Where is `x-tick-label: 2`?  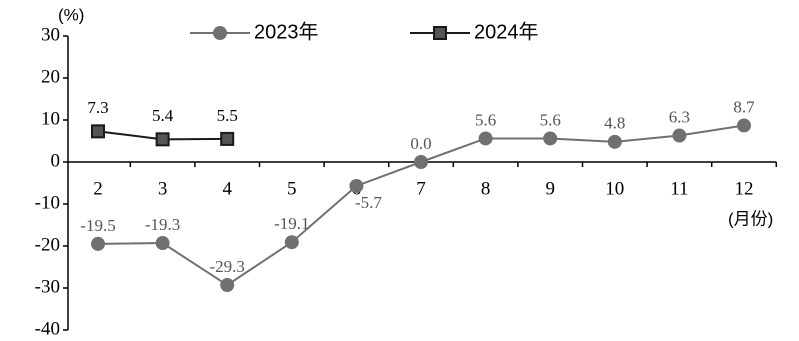
x-tick-label: 2 is located at coordinates (98, 188).